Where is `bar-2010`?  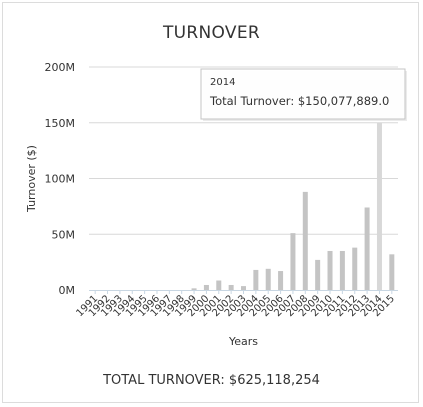
bar-2010 is located at coordinates (330, 270).